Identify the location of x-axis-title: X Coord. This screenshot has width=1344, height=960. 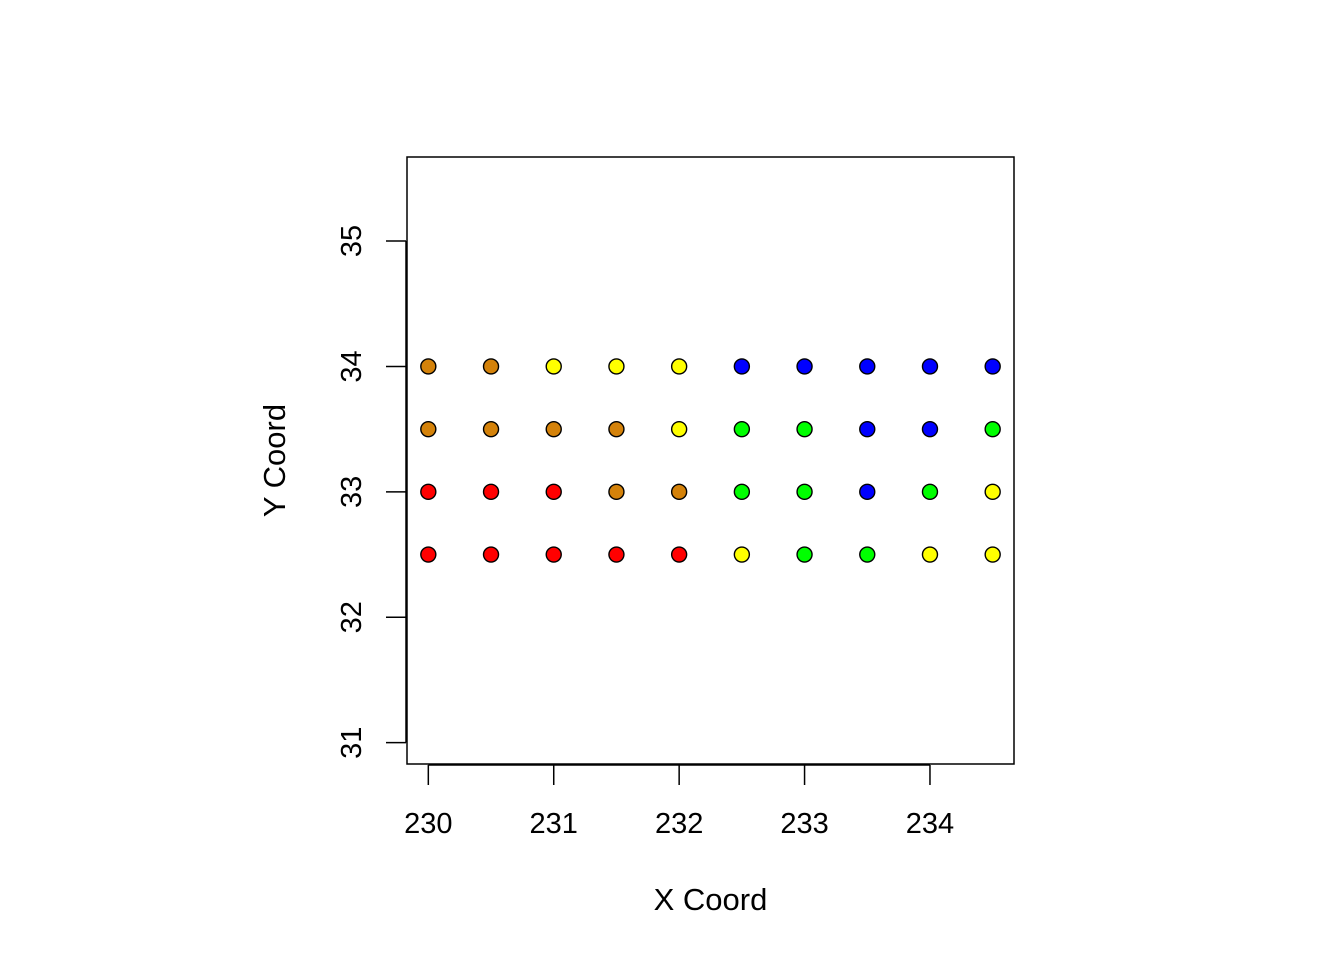
(711, 899).